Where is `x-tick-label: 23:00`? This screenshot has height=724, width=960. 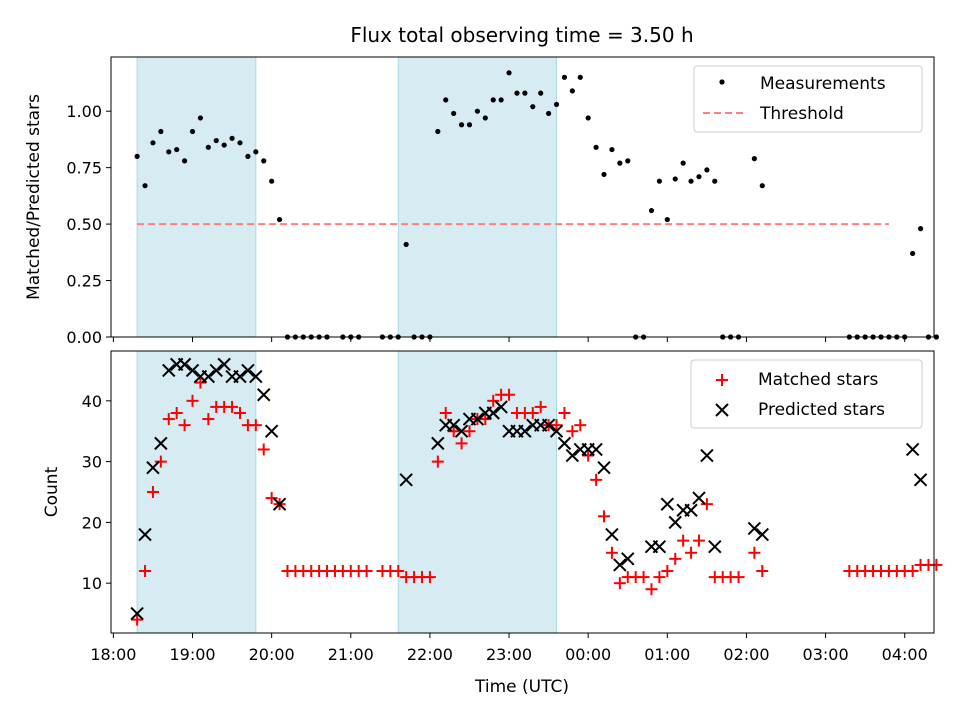
x-tick-label: 23:00 is located at coordinates (509, 654).